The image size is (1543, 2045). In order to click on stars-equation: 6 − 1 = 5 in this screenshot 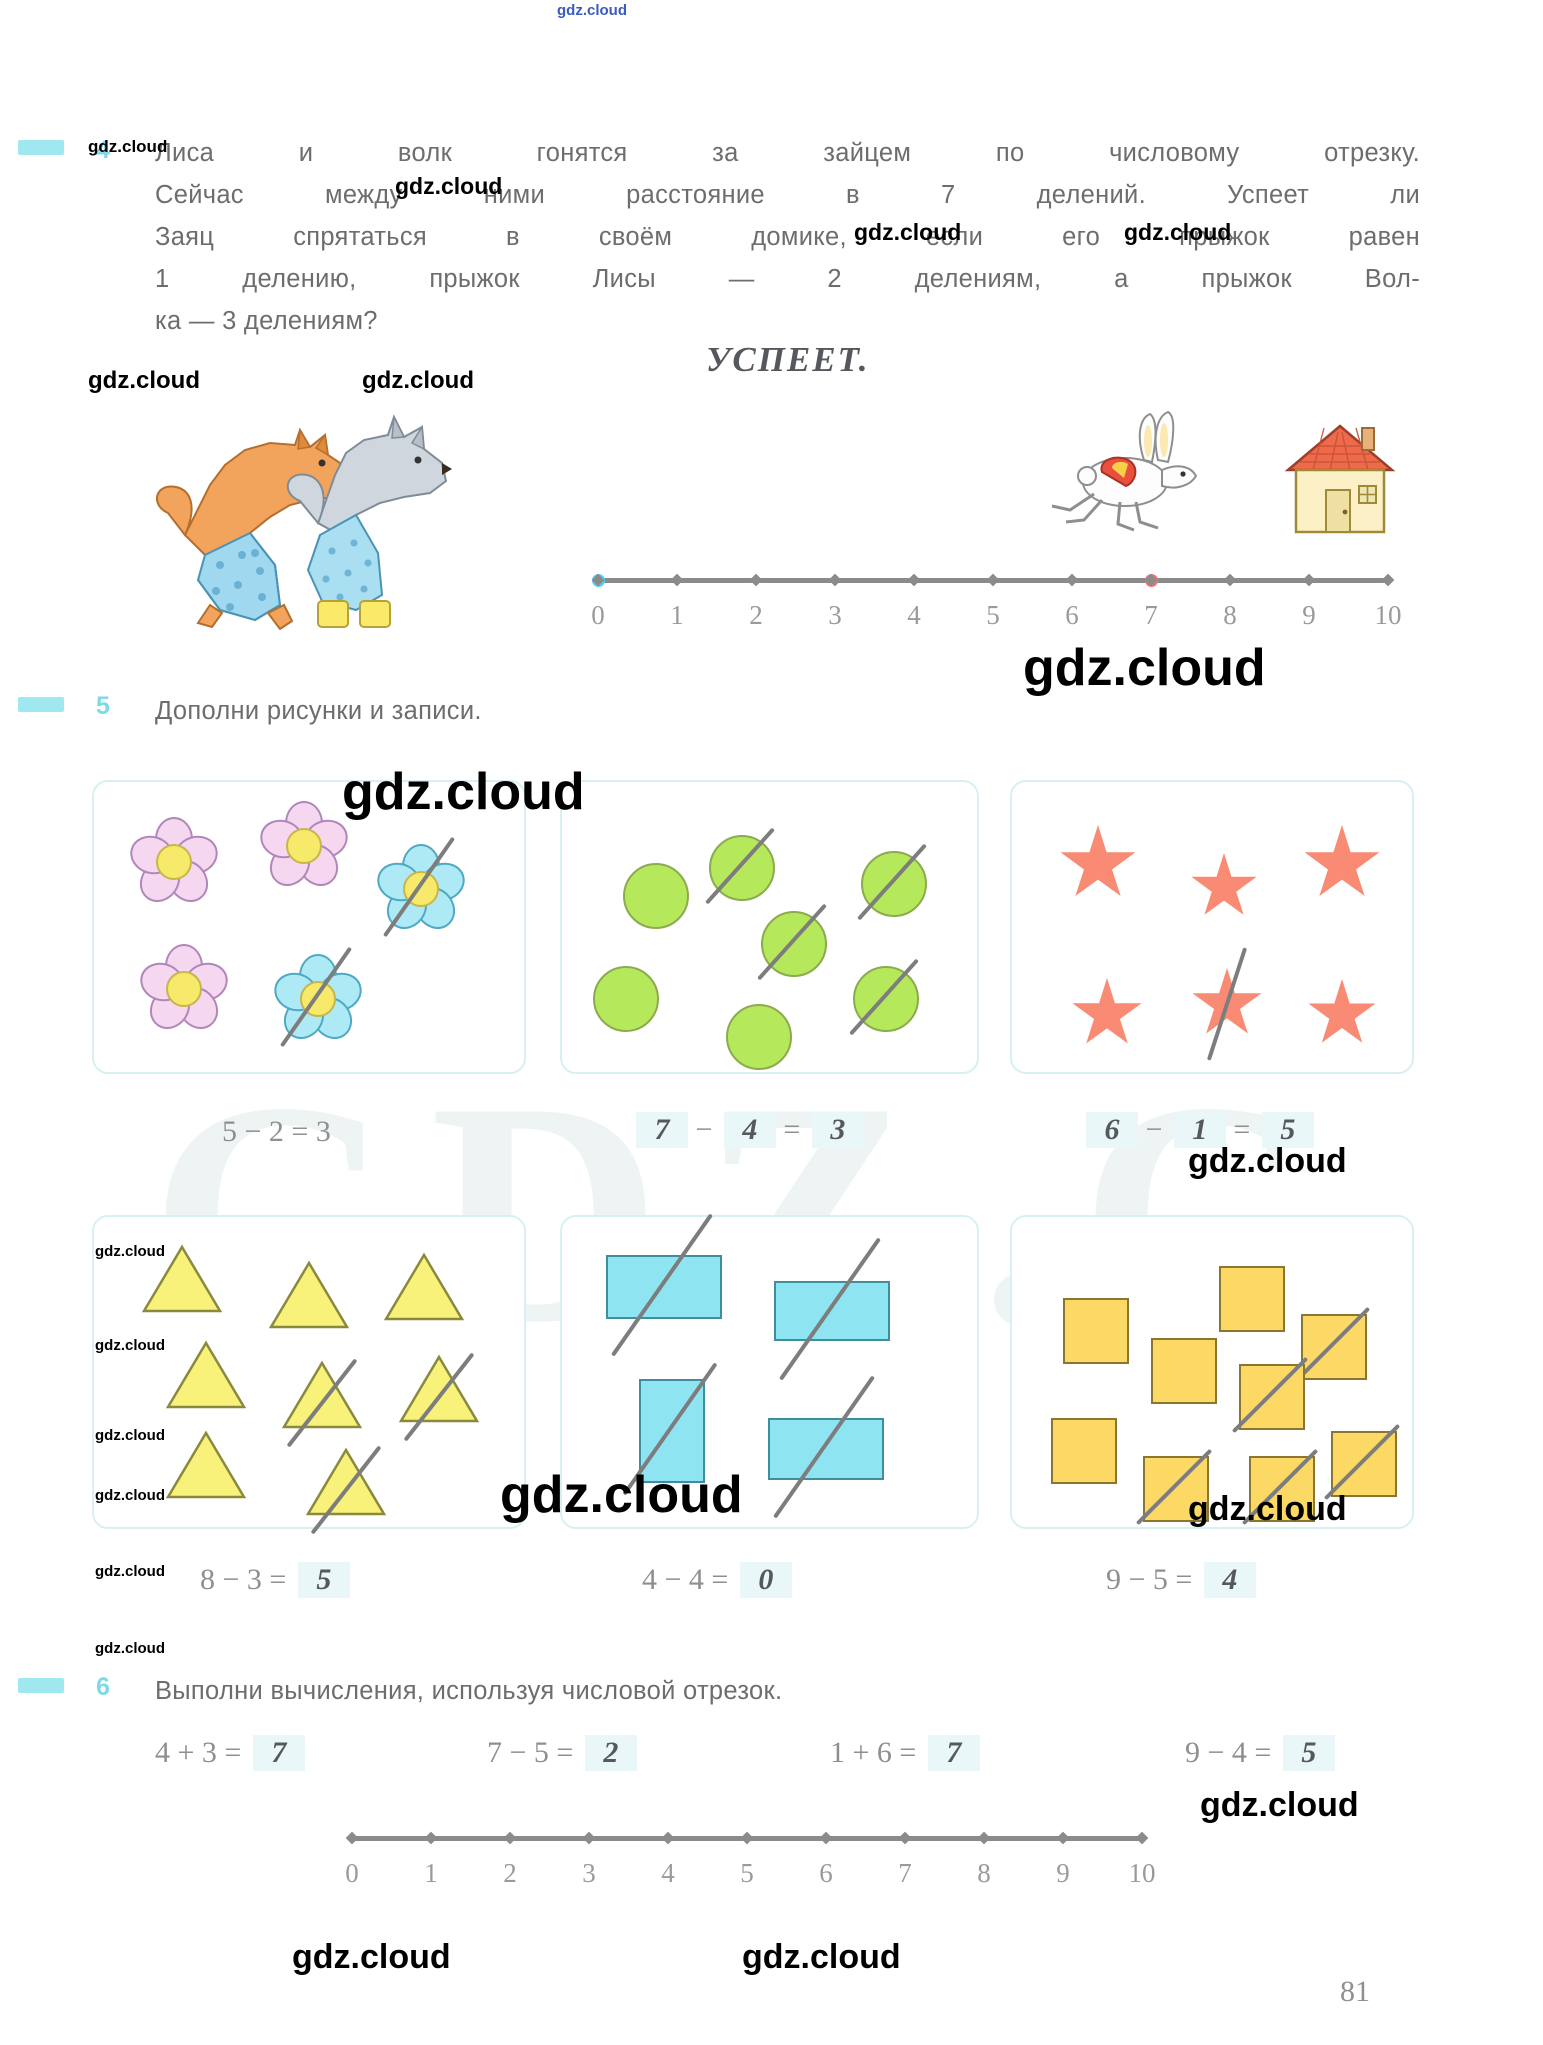, I will do `click(1198, 1130)`.